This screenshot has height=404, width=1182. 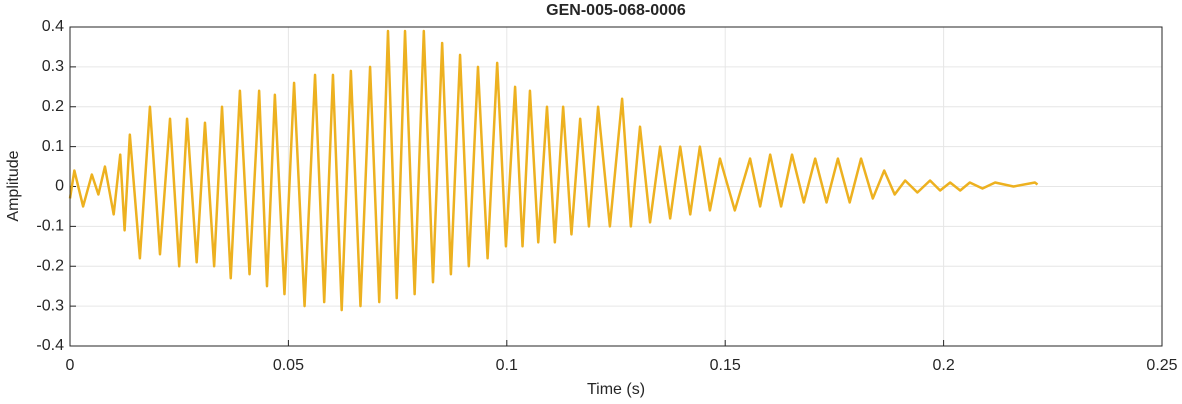 What do you see at coordinates (70, 365) in the screenshot?
I see `x-tick-label: 0` at bounding box center [70, 365].